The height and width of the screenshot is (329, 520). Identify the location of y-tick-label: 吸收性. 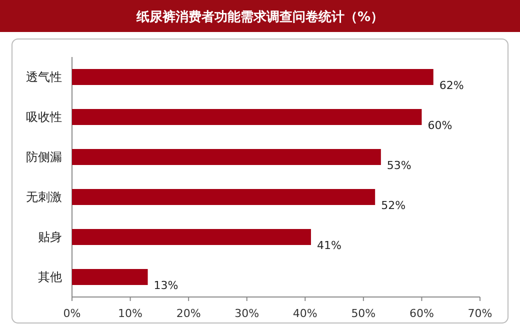
(44, 117).